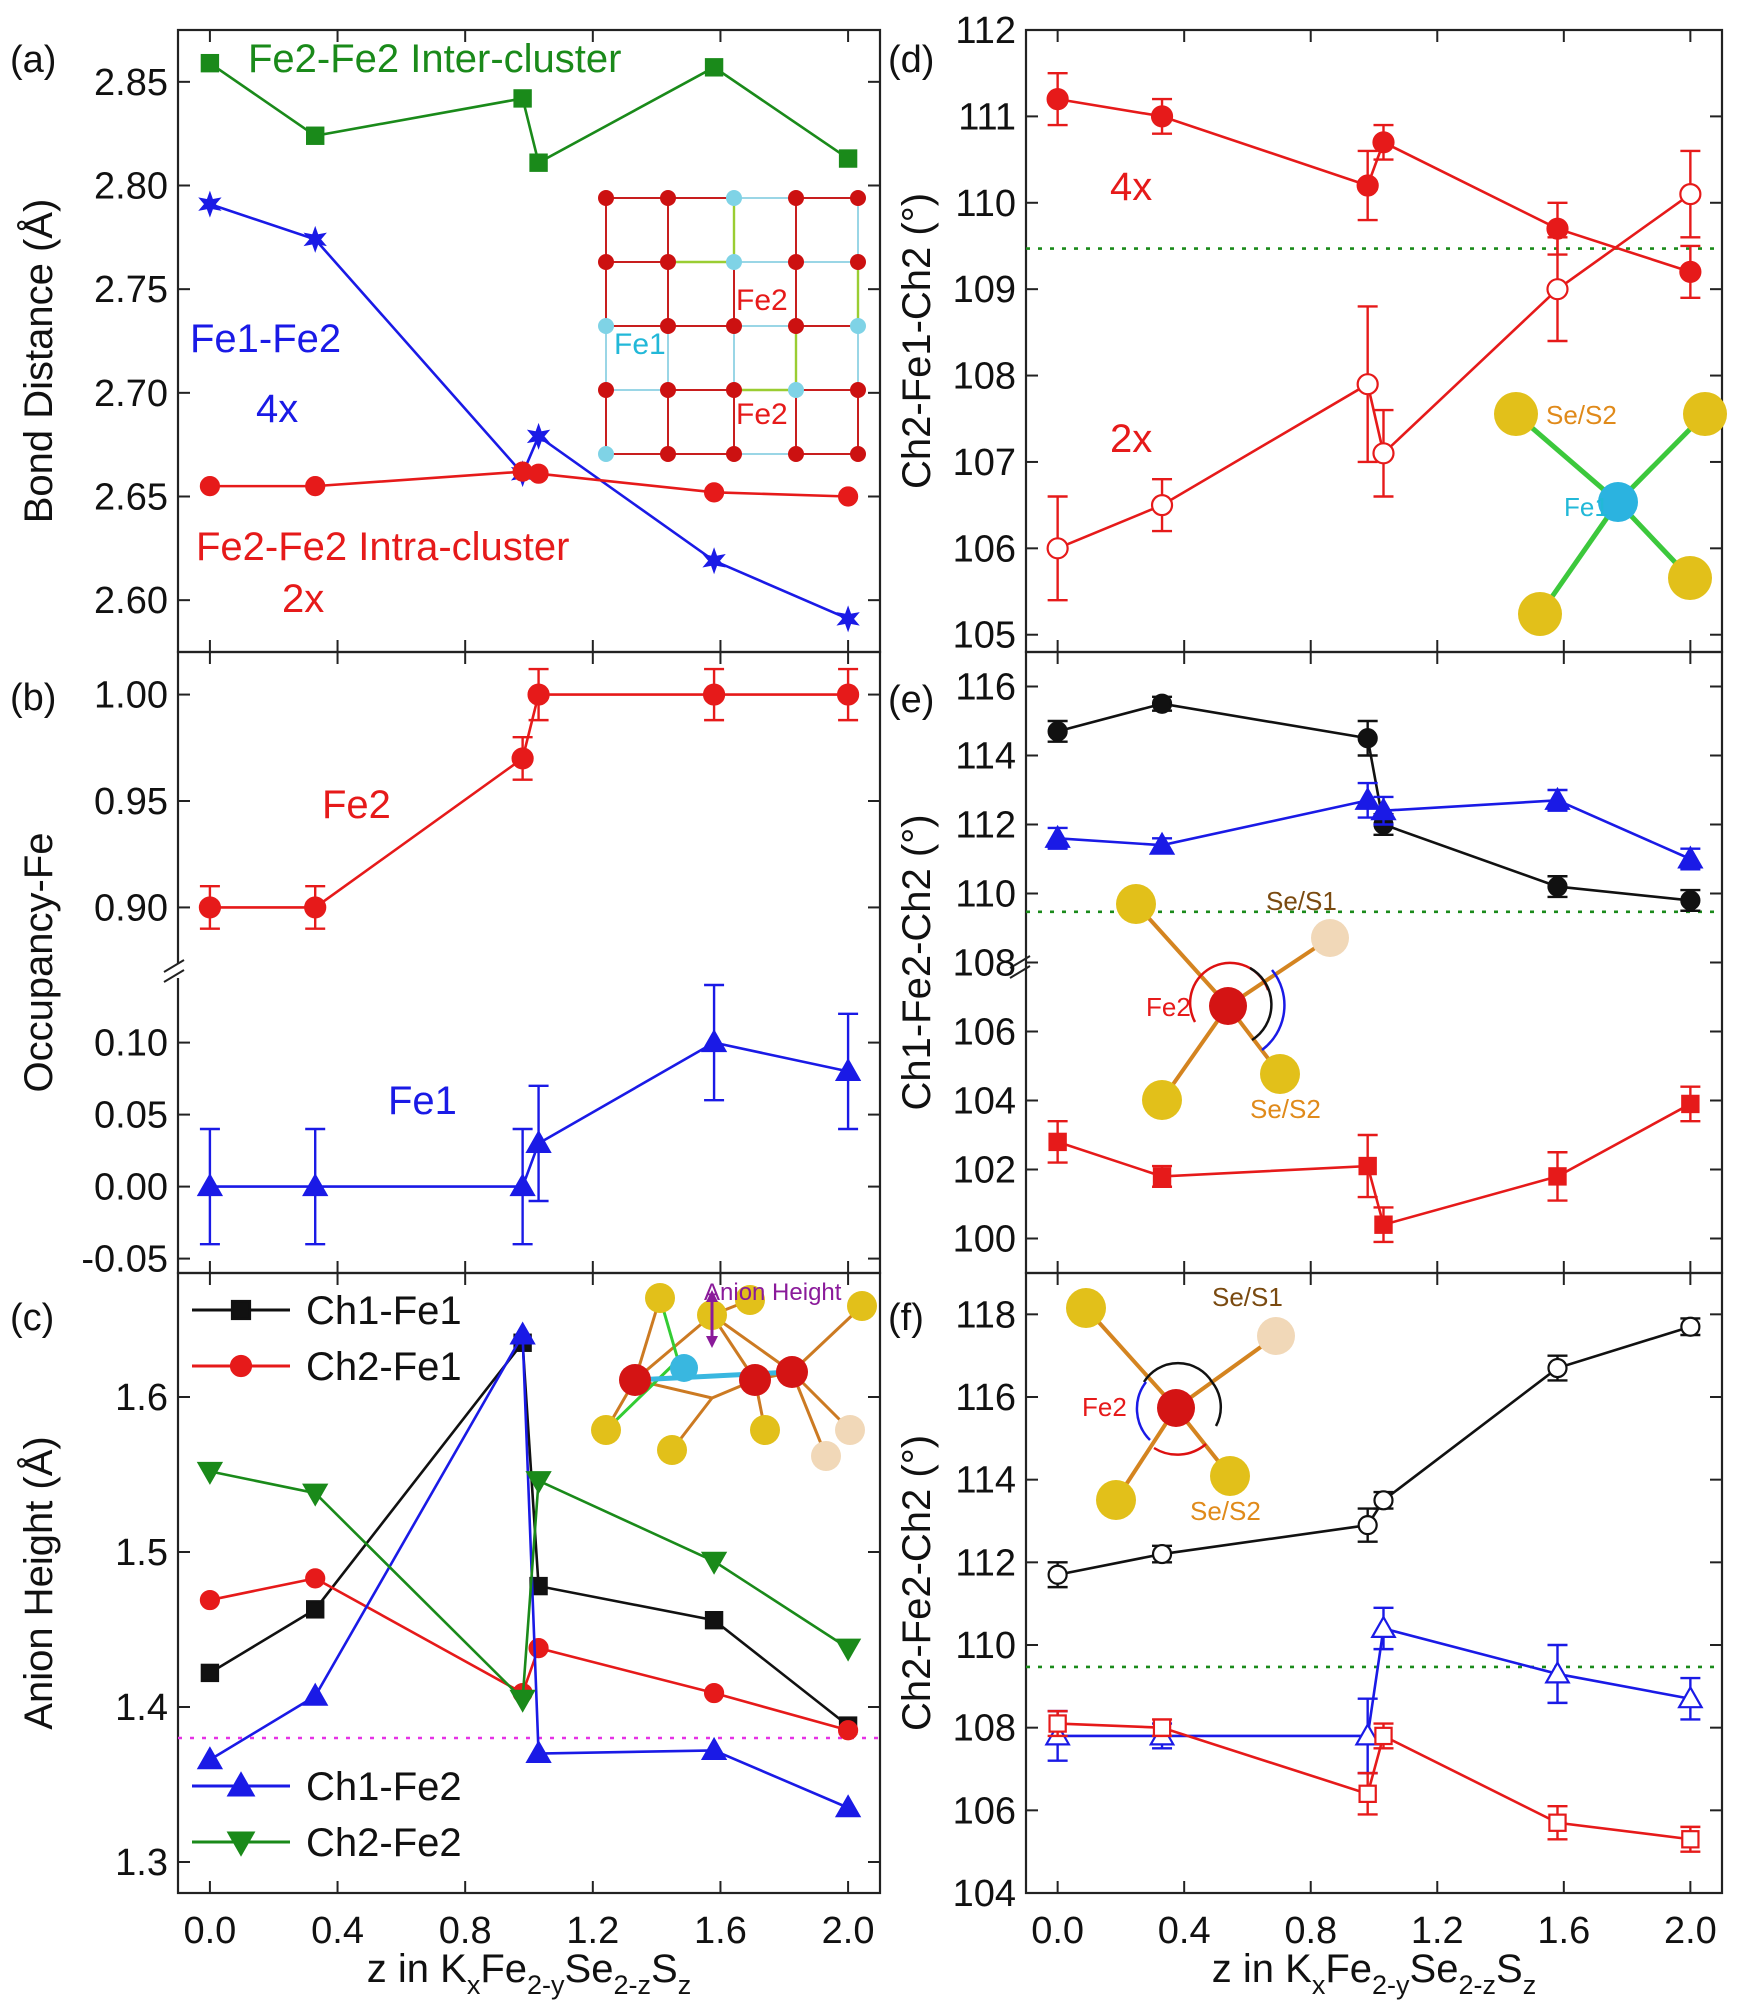 Image resolution: width=1754 pixels, height=2016 pixels. I want to click on x-tick-label: 0.0, so click(209, 1931).